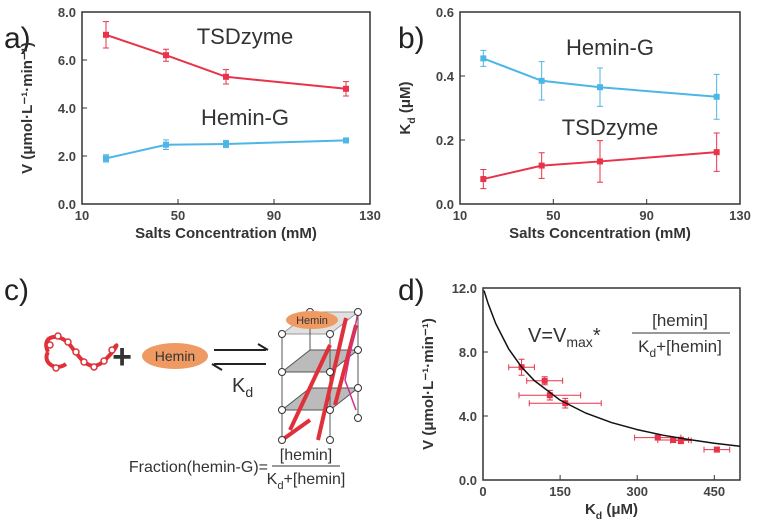 The width and height of the screenshot is (757, 522). What do you see at coordinates (16, 290) in the screenshot?
I see `panel-label: c)` at bounding box center [16, 290].